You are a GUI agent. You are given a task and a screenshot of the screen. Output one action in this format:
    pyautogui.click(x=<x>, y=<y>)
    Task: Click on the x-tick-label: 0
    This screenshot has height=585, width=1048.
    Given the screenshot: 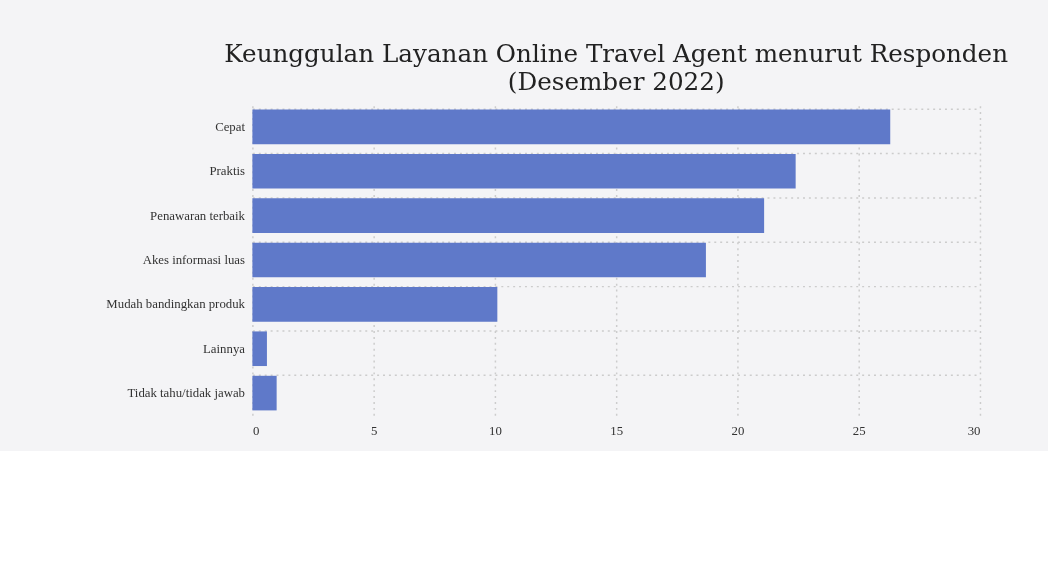 What is the action you would take?
    pyautogui.click(x=256, y=431)
    